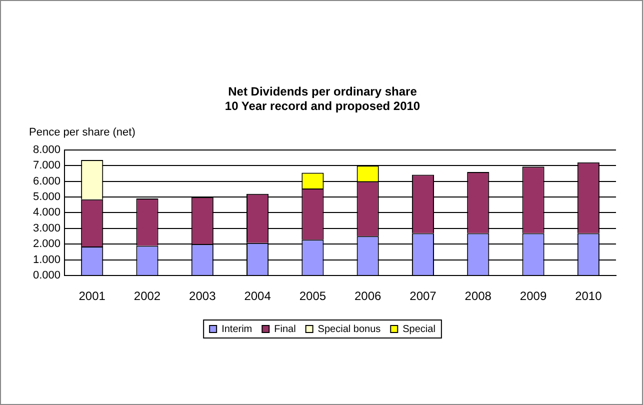 The height and width of the screenshot is (405, 643). Describe the element at coordinates (588, 296) in the screenshot. I see `x-tick-label: 2010` at that location.